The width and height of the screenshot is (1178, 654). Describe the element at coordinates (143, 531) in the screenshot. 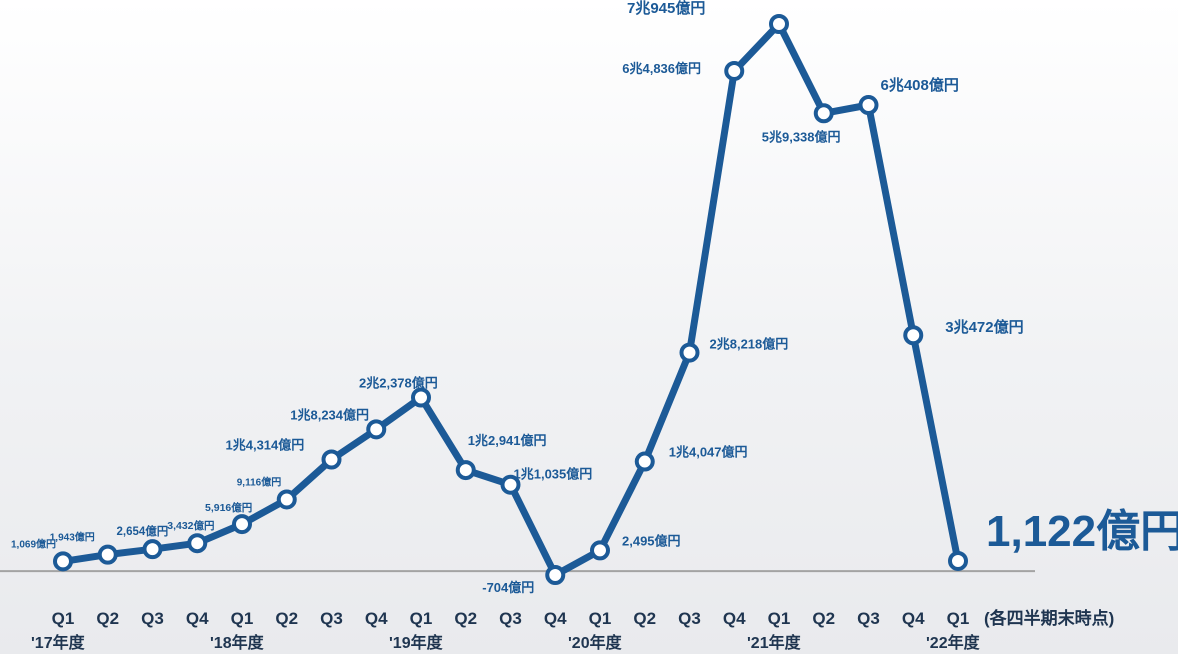

I see `data-label: 2,654億円` at that location.